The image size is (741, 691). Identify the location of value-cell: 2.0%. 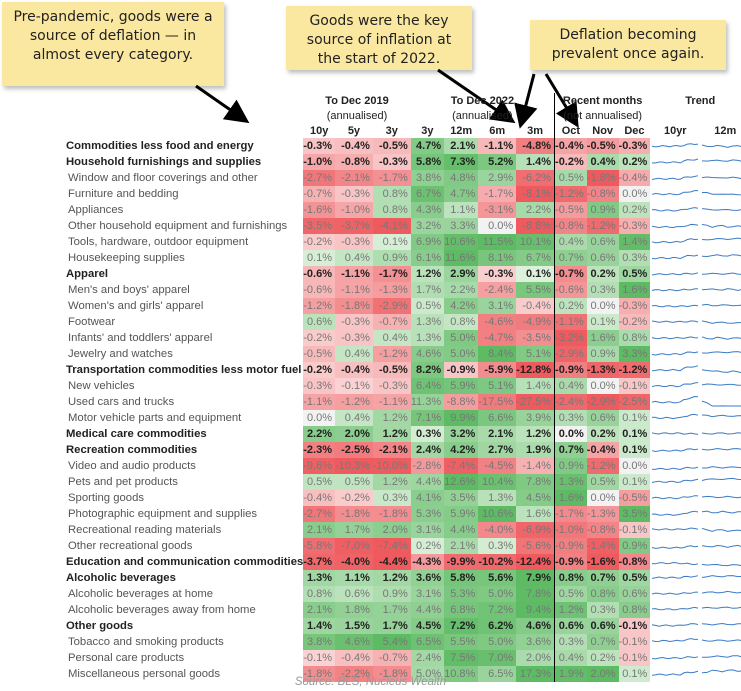
(535, 658).